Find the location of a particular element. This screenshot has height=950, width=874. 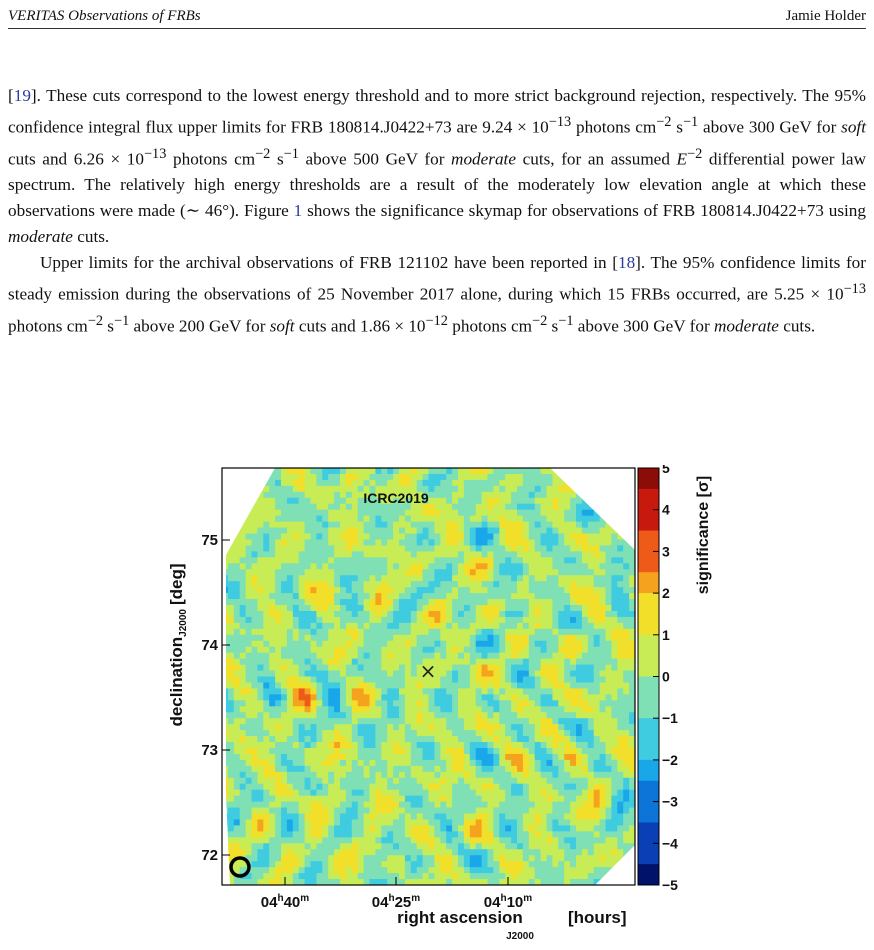

figure-link: 1 is located at coordinates (298, 210).